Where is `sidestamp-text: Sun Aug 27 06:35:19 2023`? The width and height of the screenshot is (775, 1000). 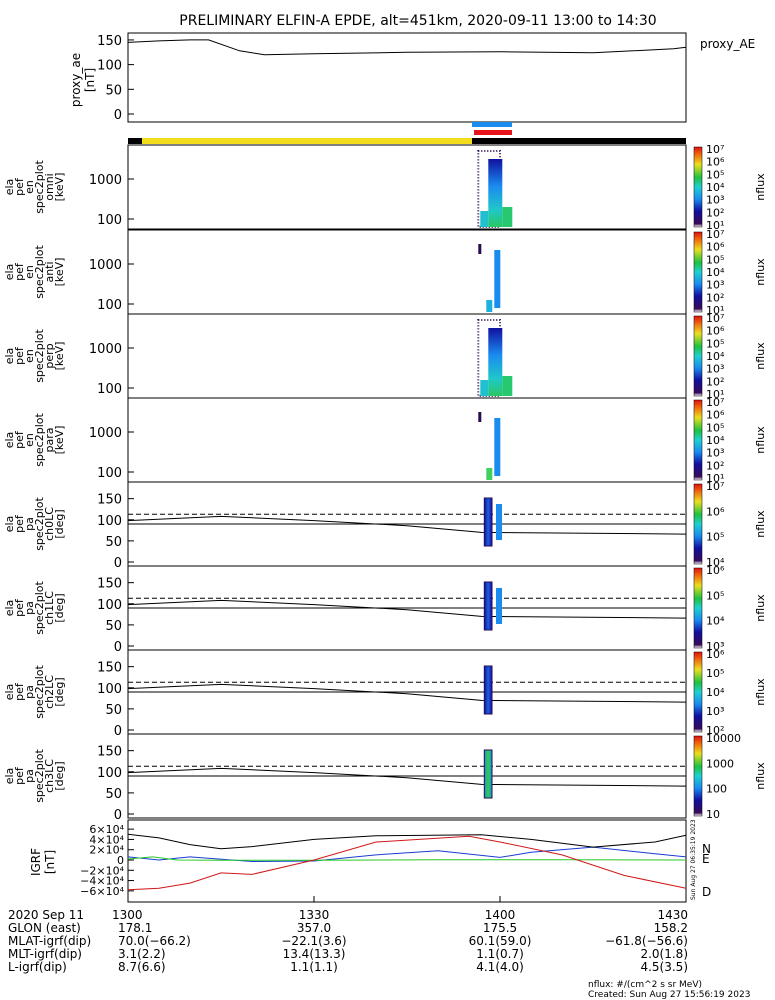
sidestamp-text: Sun Aug 27 06:35:19 2023 is located at coordinates (693, 859).